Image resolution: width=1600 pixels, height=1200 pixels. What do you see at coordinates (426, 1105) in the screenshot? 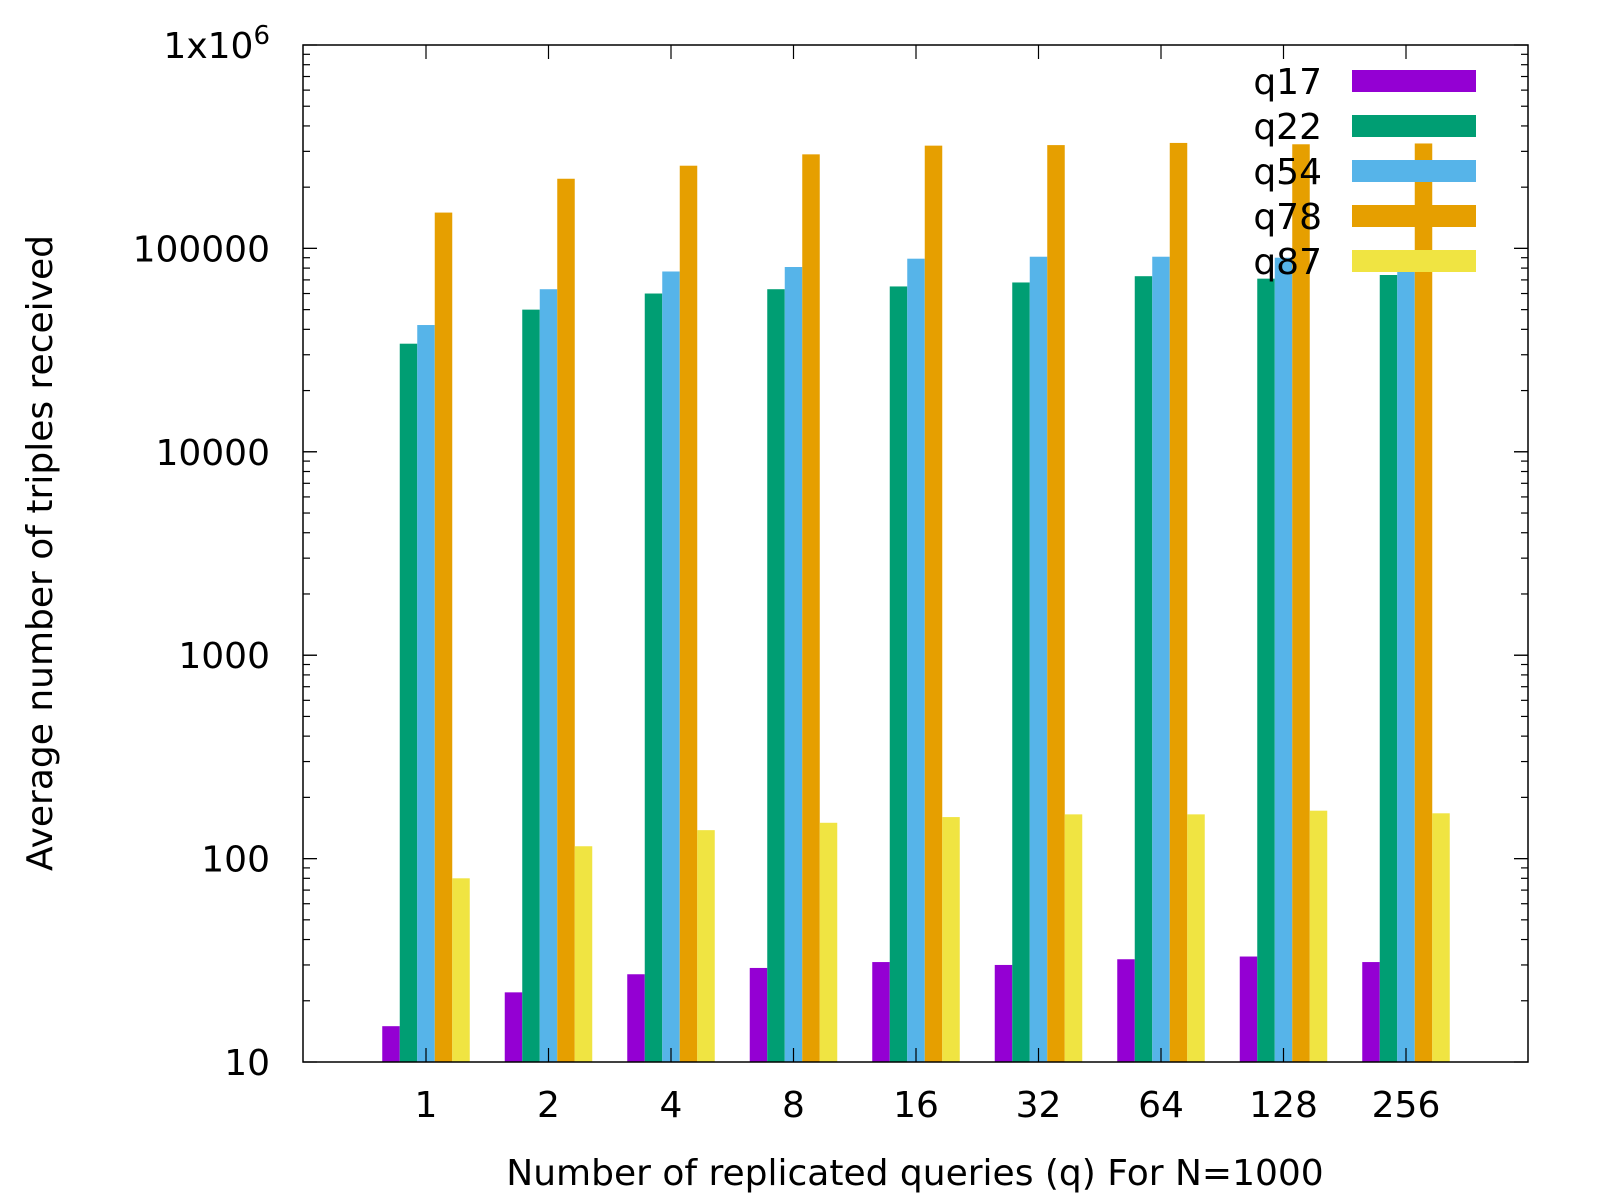
I see `x-tick-label: 1` at bounding box center [426, 1105].